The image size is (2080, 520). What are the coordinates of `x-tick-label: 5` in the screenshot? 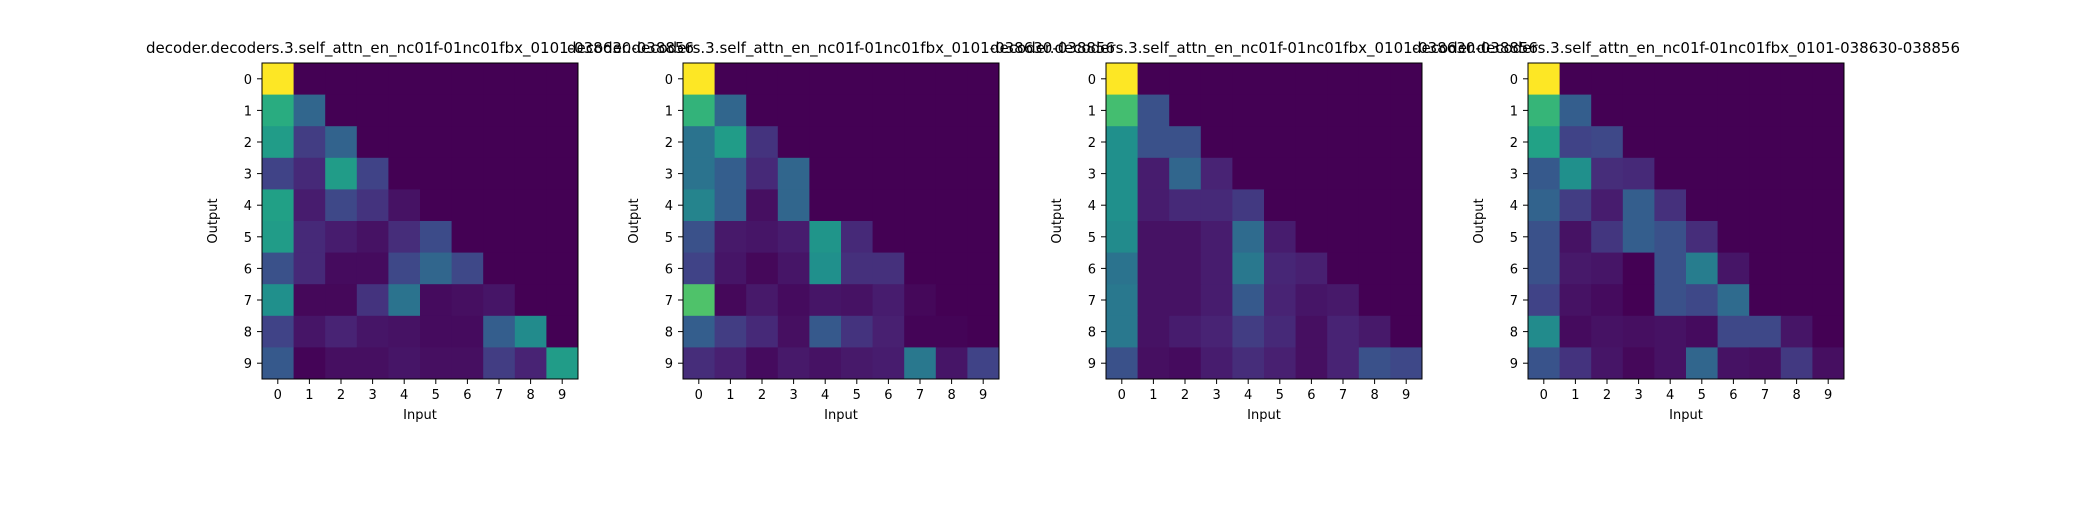 It's located at (1280, 395).